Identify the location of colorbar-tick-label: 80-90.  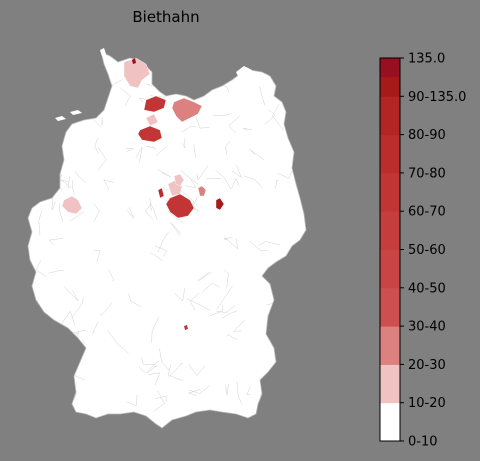
(427, 135).